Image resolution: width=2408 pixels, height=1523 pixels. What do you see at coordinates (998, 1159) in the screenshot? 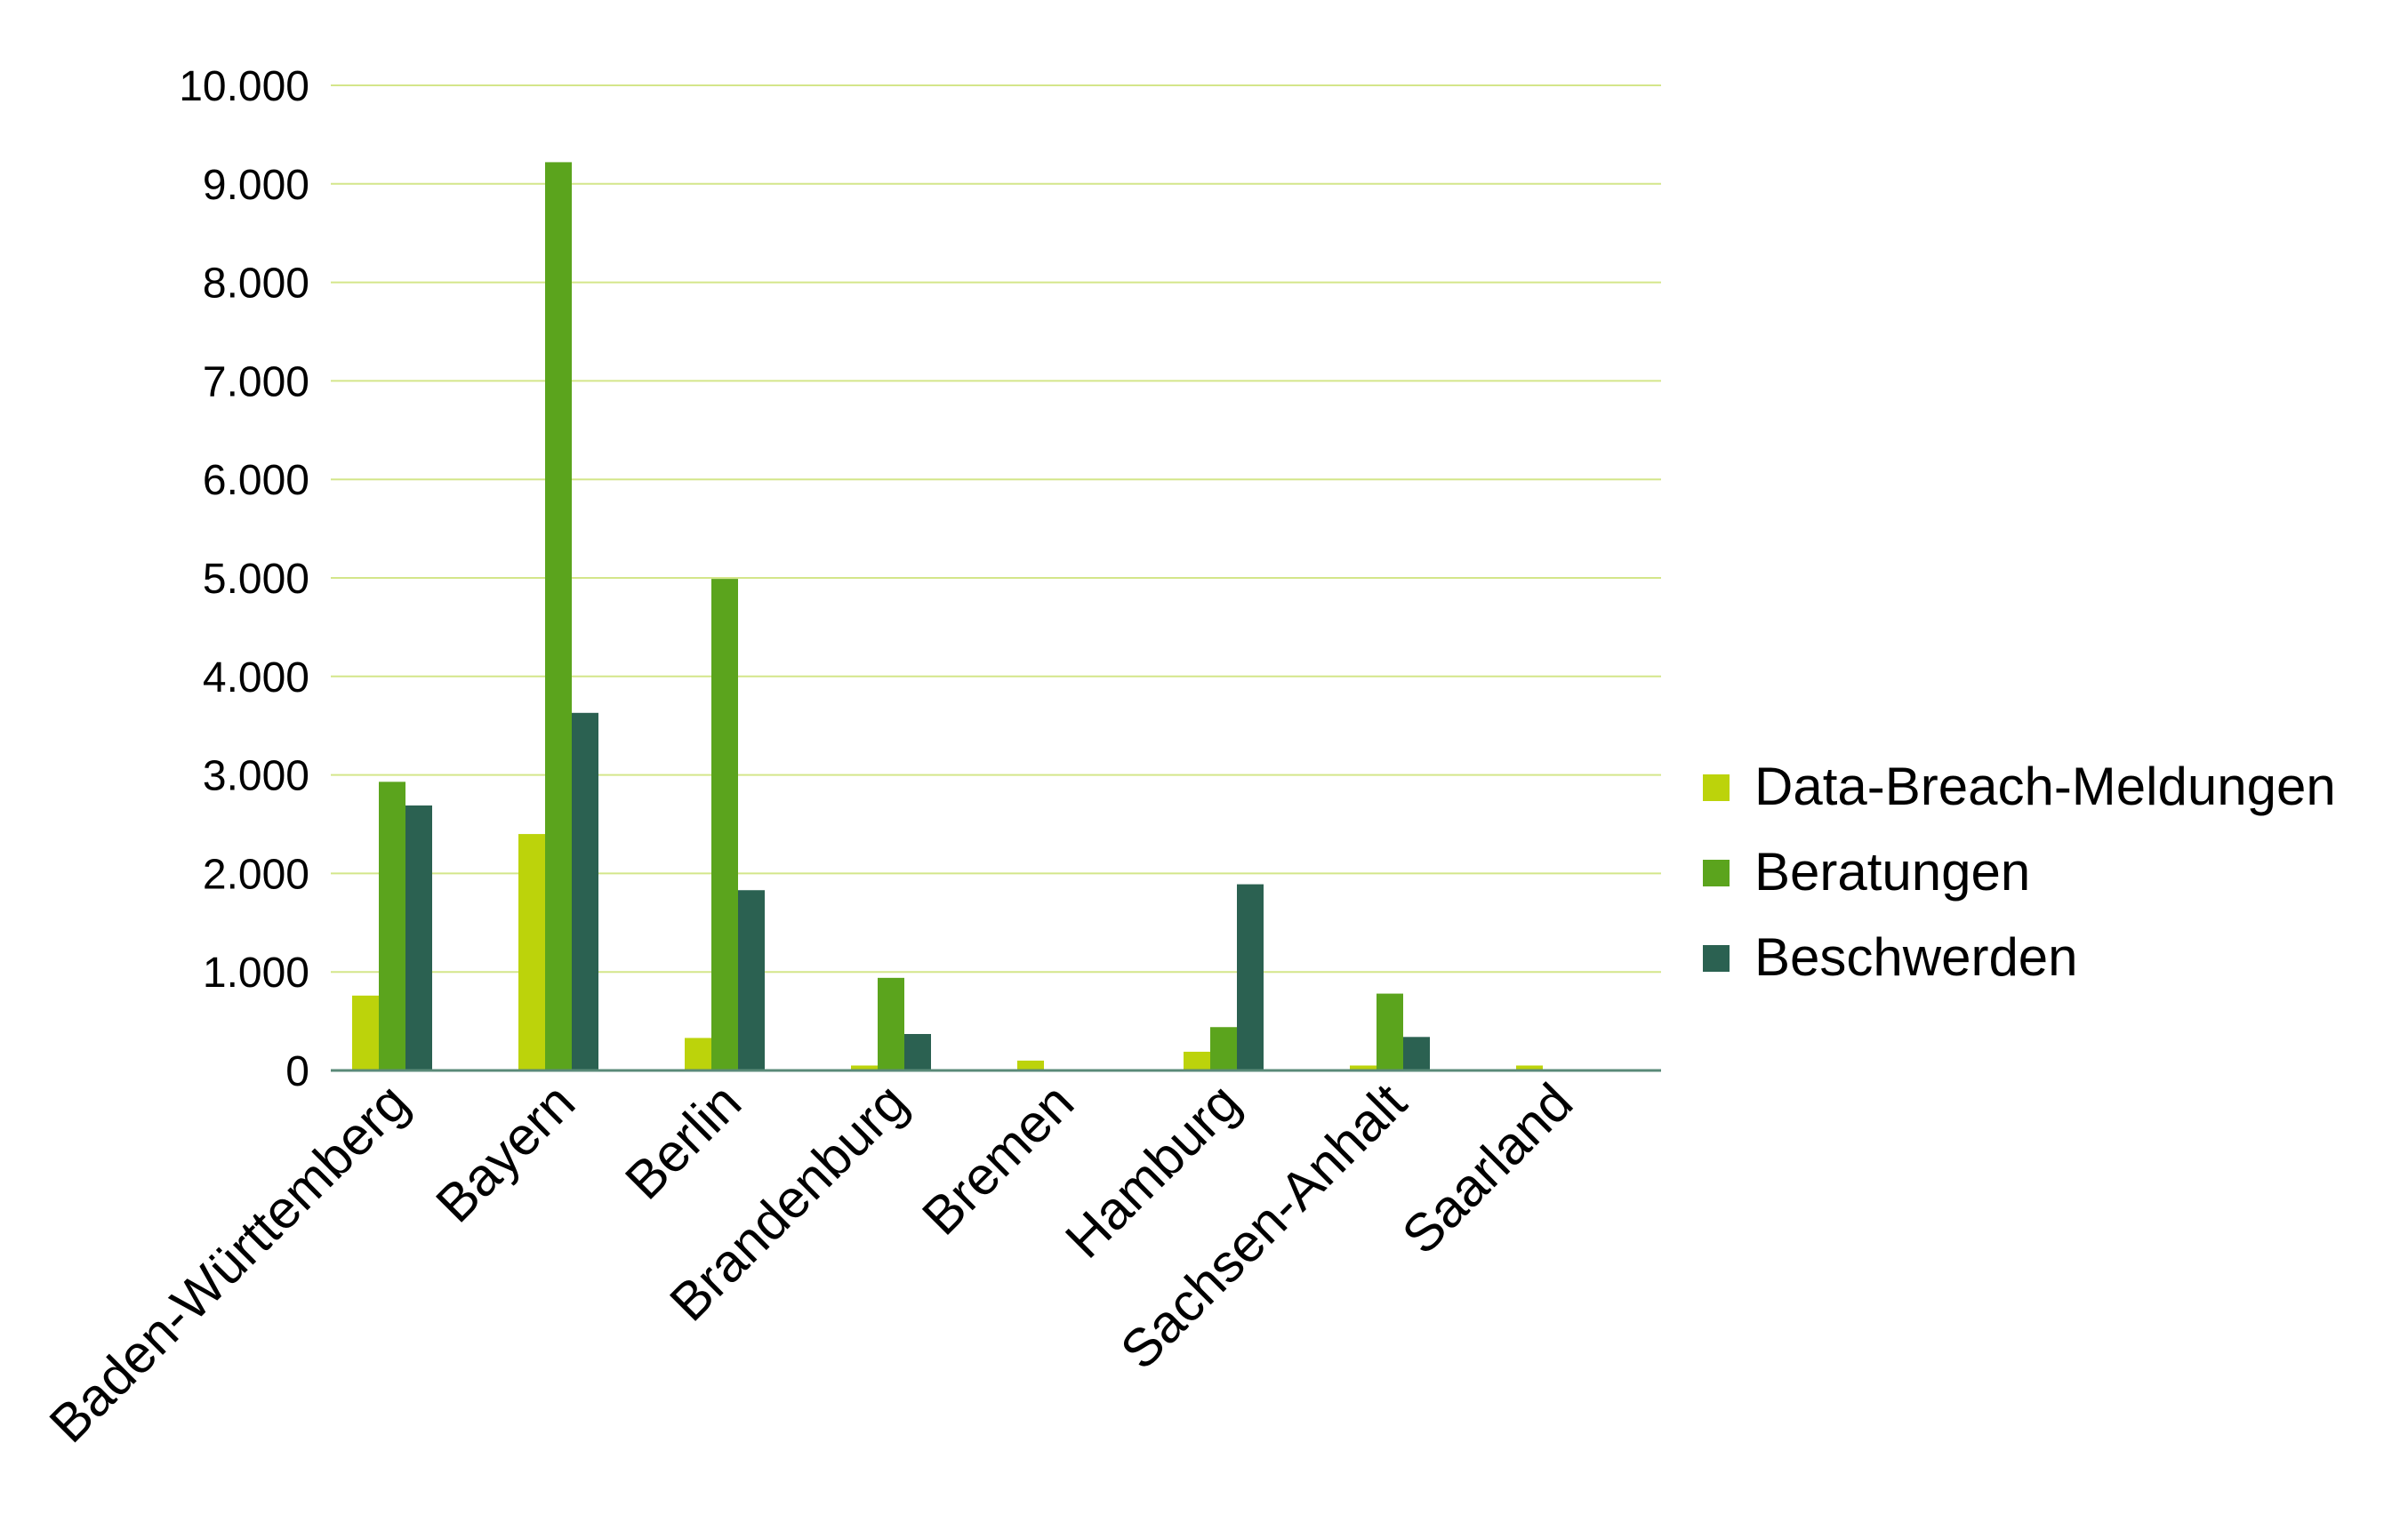
I see `x-category-label: Bremen` at bounding box center [998, 1159].